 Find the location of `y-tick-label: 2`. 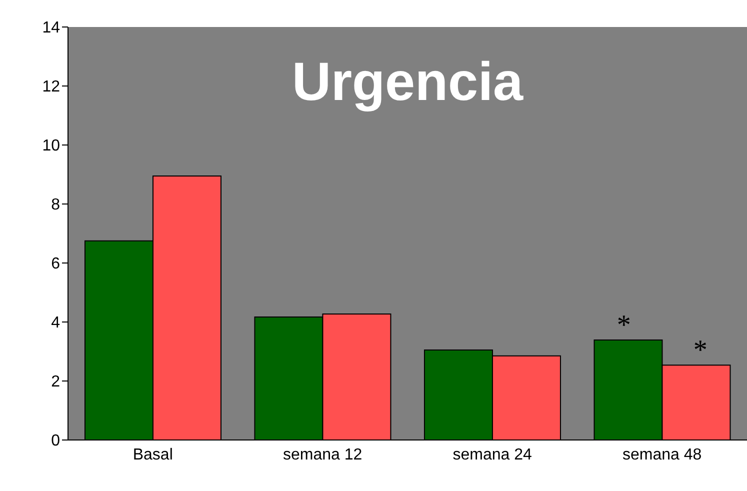

y-tick-label: 2 is located at coordinates (55, 382).